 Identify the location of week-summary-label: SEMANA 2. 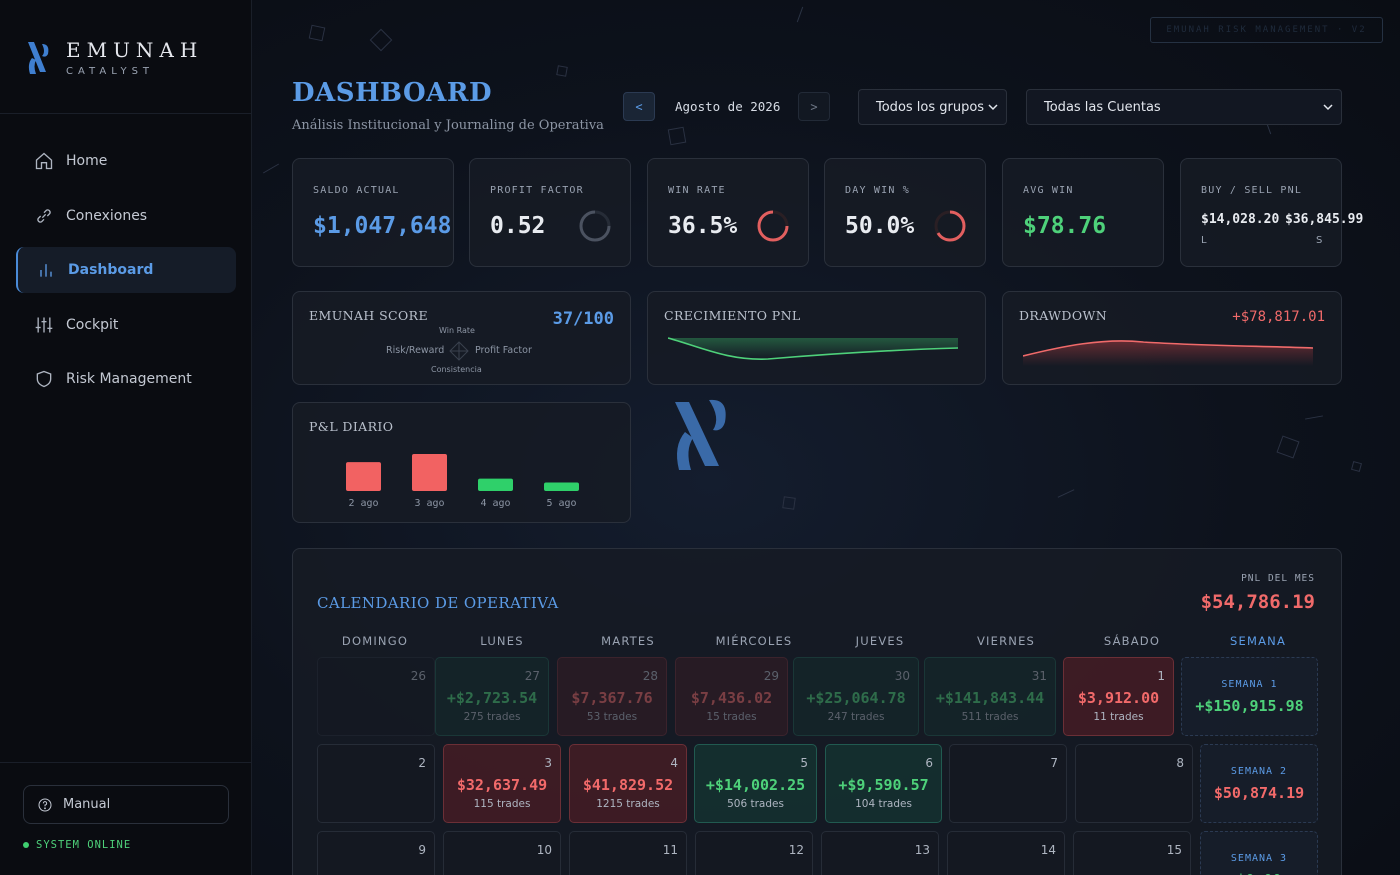
(1259, 771).